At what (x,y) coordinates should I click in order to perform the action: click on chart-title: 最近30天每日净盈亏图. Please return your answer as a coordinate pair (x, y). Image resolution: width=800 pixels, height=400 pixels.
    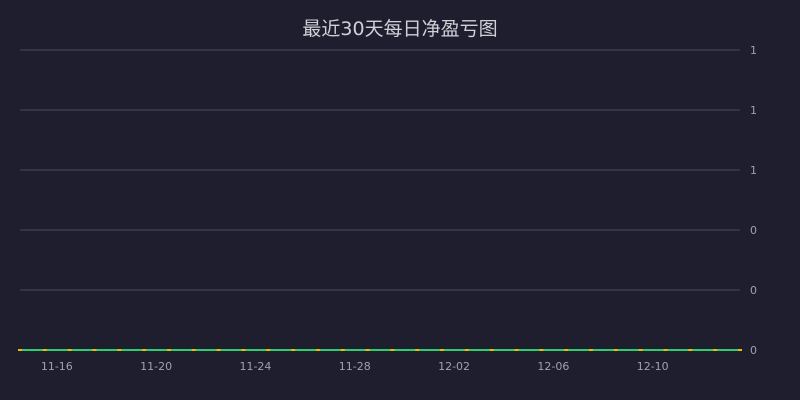
    Looking at the image, I should click on (400, 29).